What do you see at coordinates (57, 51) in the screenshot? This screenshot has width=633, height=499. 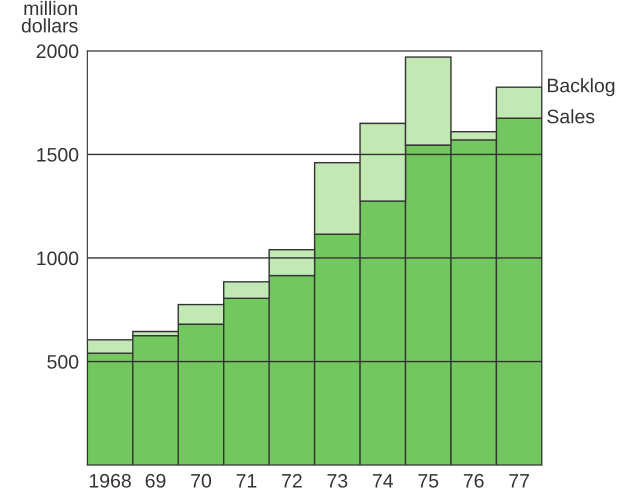 I see `y-tick-label: 2000` at bounding box center [57, 51].